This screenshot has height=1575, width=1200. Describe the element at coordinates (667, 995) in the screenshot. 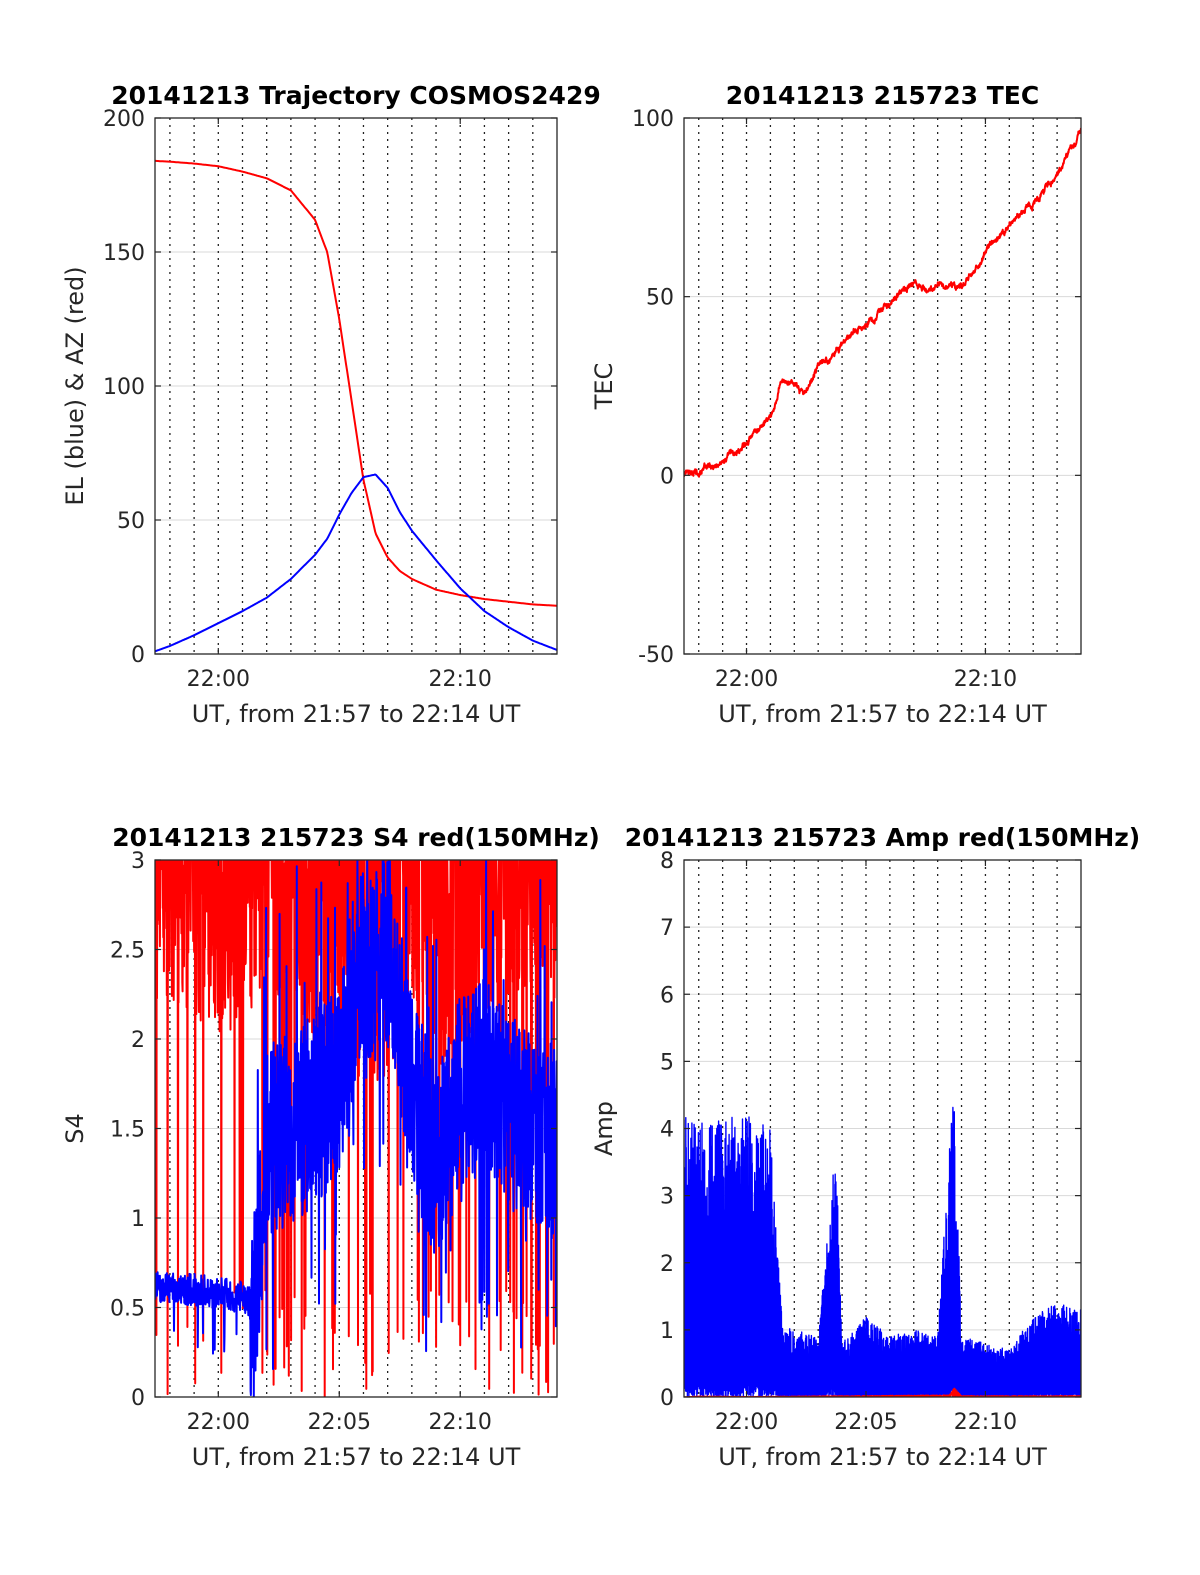

I see `y-tick-label: 6` at that location.